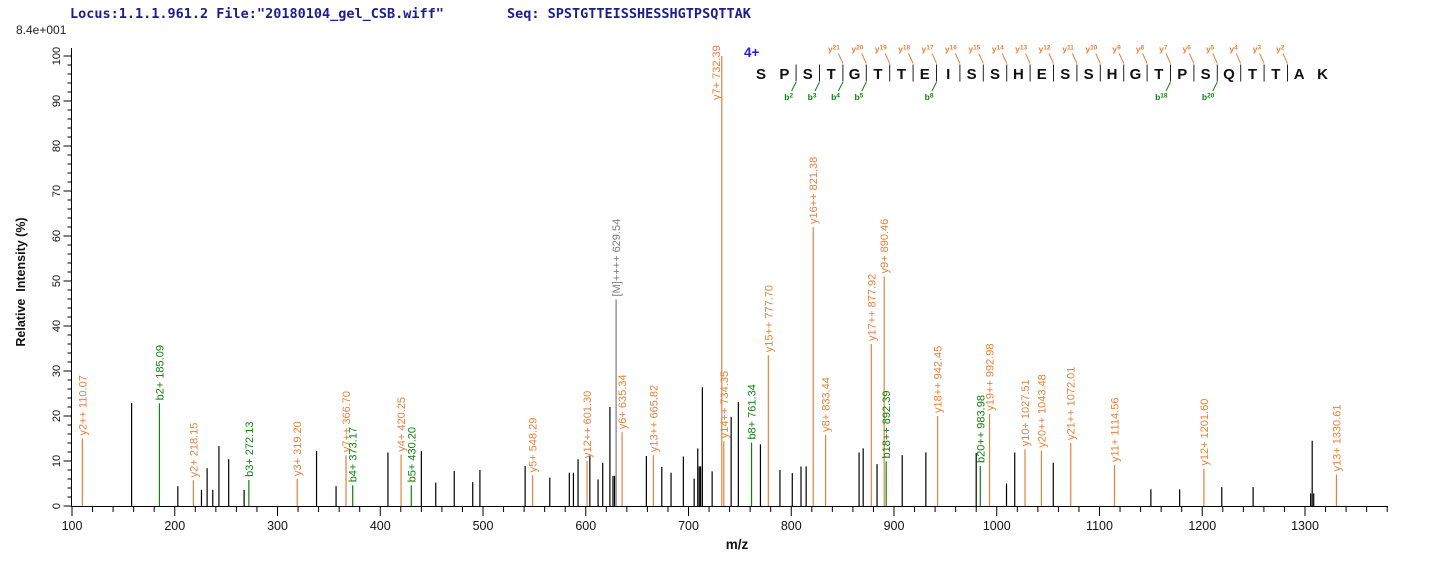 The width and height of the screenshot is (1436, 566). I want to click on peak-label: y3+ 319.20, so click(298, 448).